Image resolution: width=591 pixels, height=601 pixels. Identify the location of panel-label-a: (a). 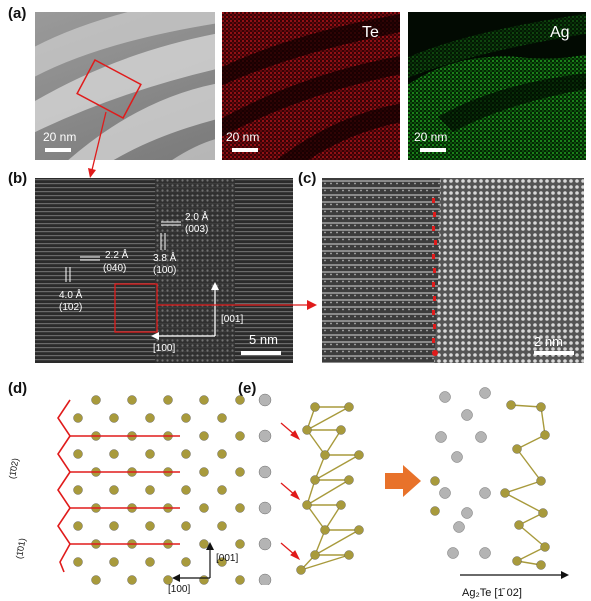
(17, 13).